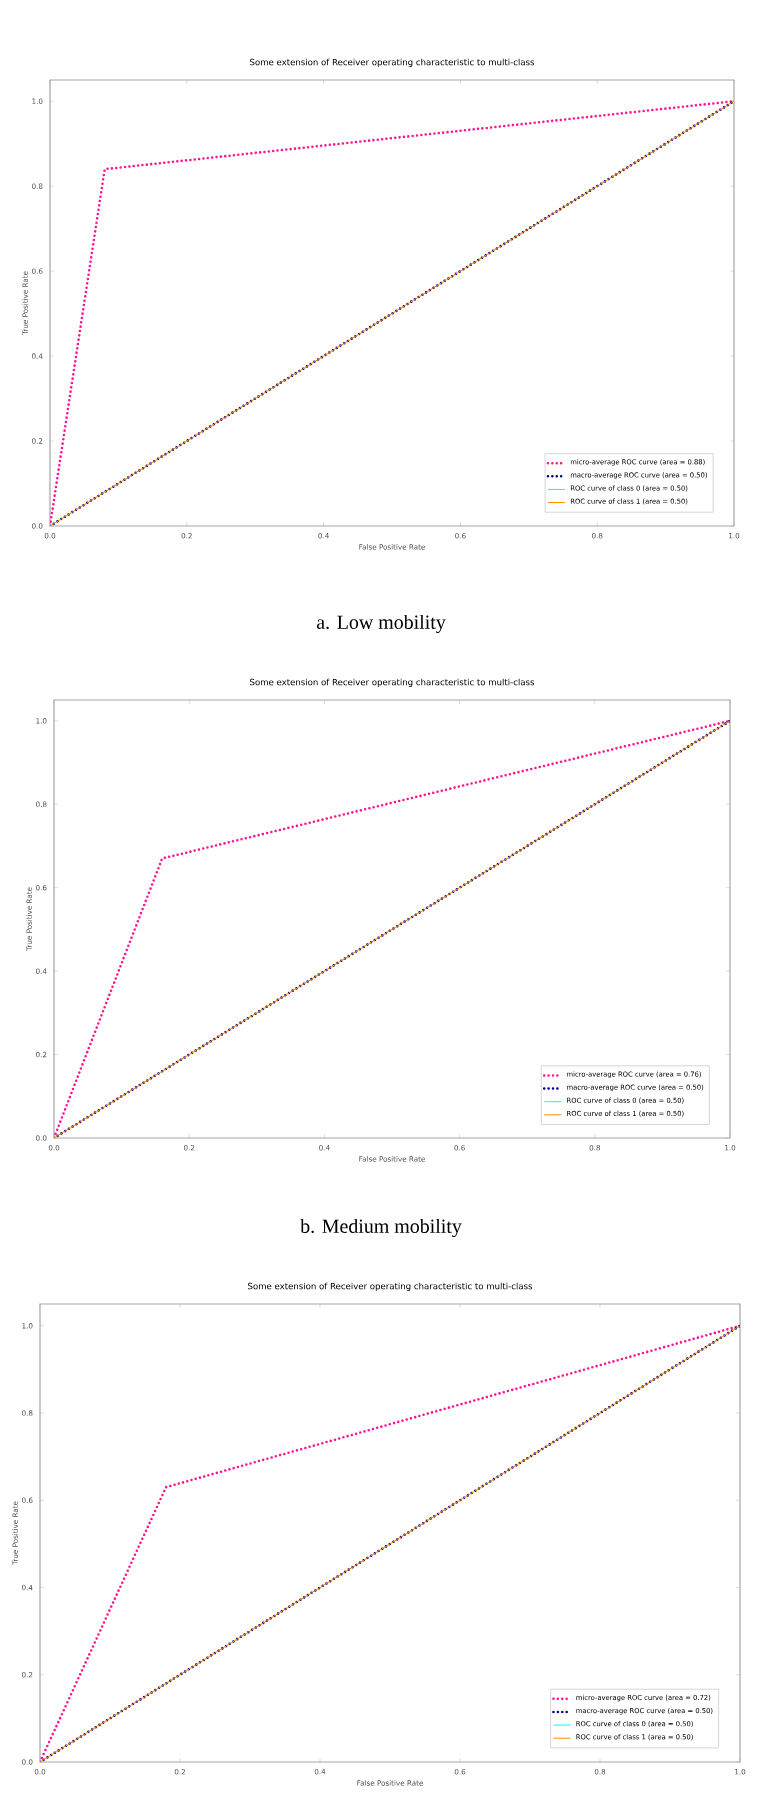  Describe the element at coordinates (381, 624) in the screenshot. I see `text: a. Low mobility` at that location.